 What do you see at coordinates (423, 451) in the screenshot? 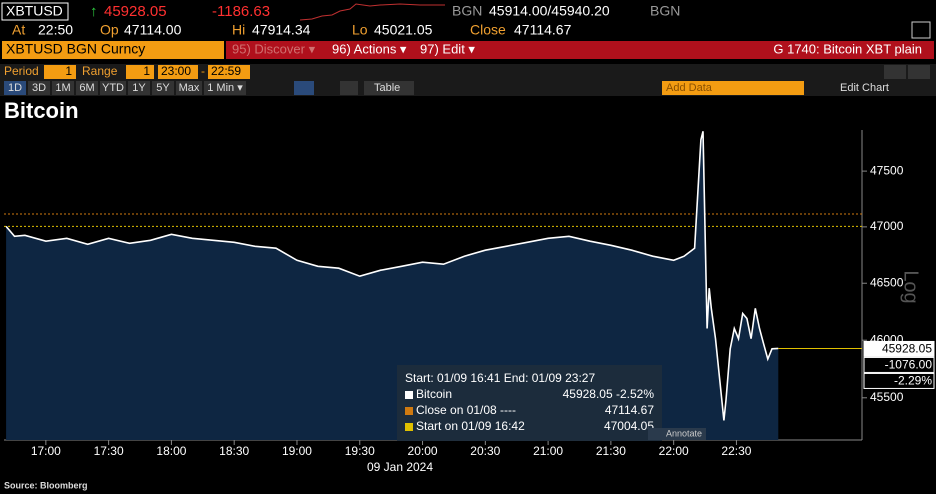
I see `x-tick-label: 20:00` at bounding box center [423, 451].